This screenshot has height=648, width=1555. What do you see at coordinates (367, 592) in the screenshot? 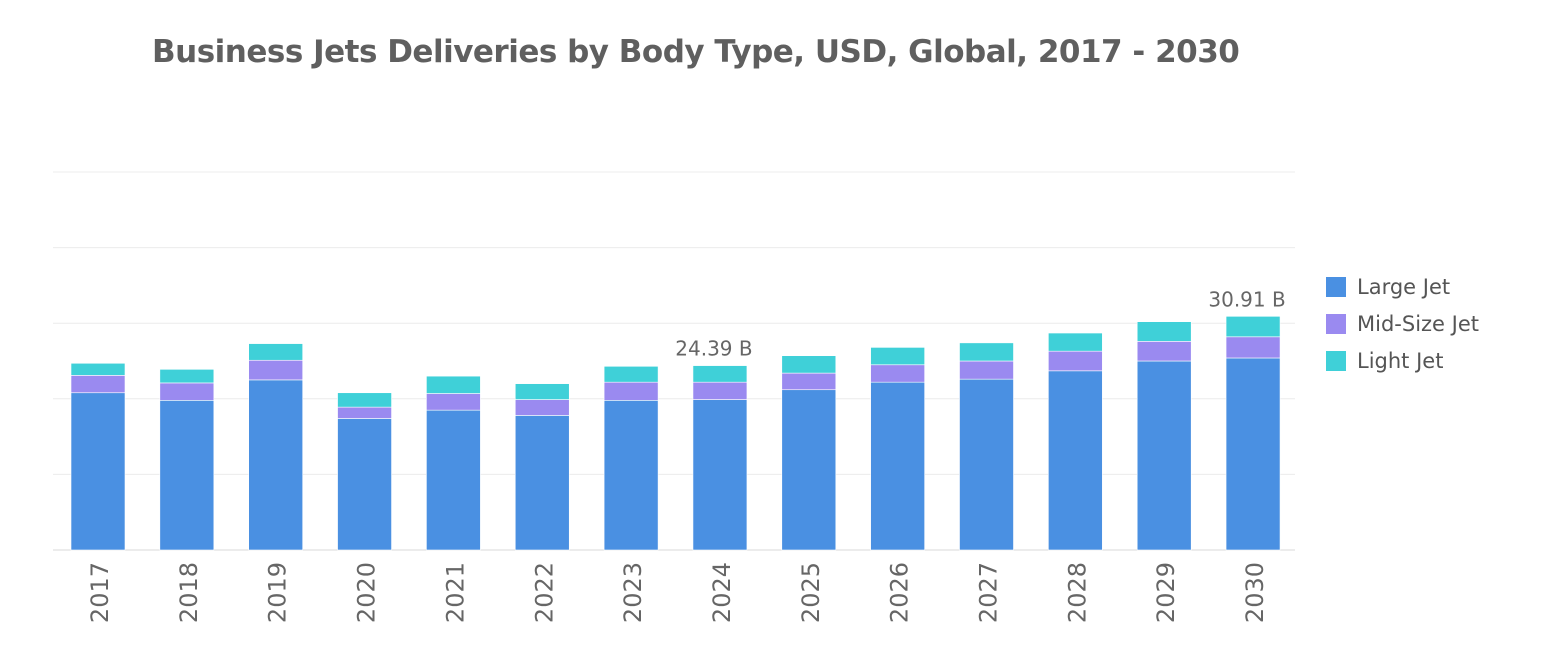
I see `x-tick-label: 2020` at bounding box center [367, 592].